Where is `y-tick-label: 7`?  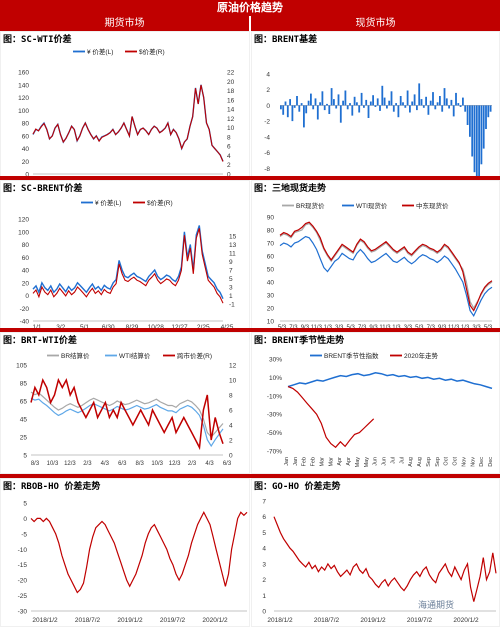
y-tick-label: 7 is located at coordinates (264, 502).